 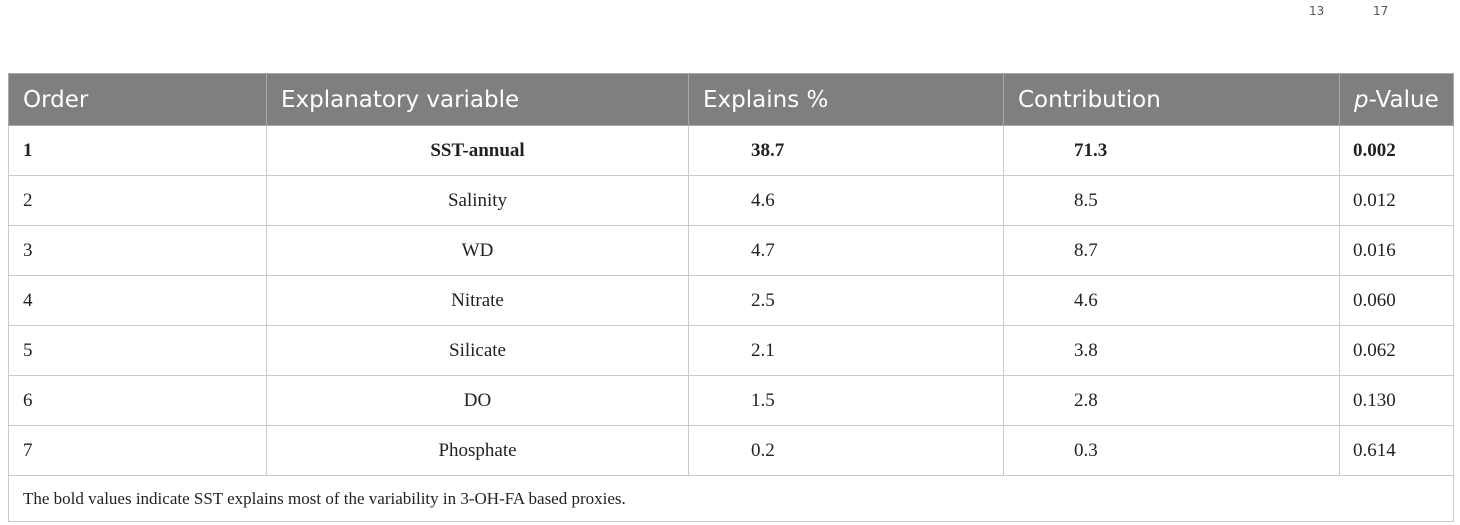 I want to click on cell-order: 3, so click(x=137, y=250).